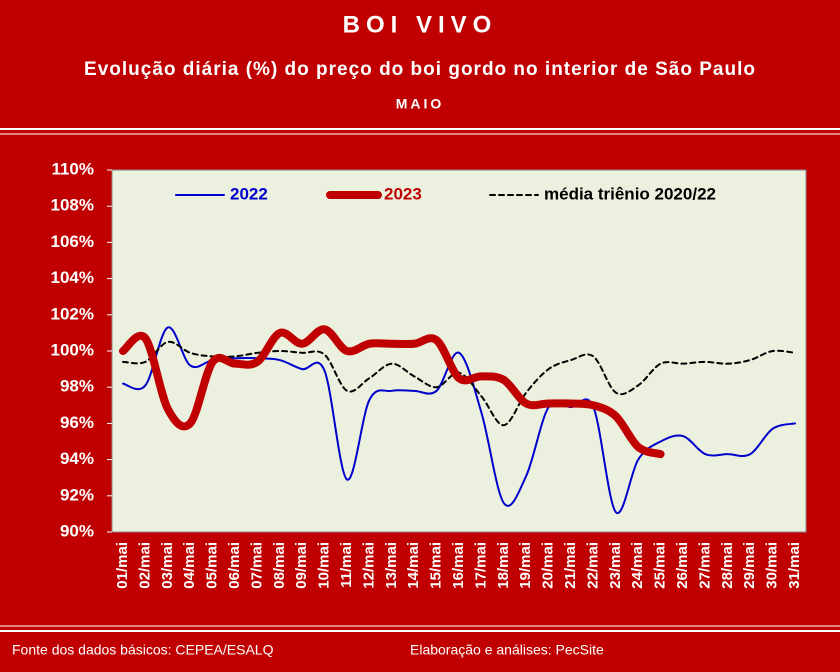 The image size is (840, 672). I want to click on x-tick-label: 02/mai, so click(144, 565).